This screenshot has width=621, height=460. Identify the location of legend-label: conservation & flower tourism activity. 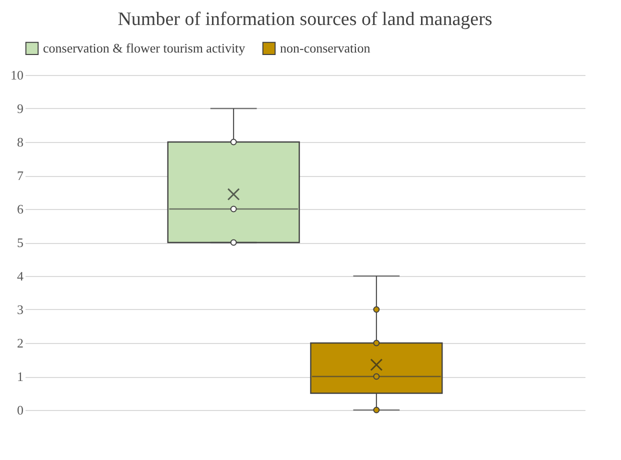
(144, 48).